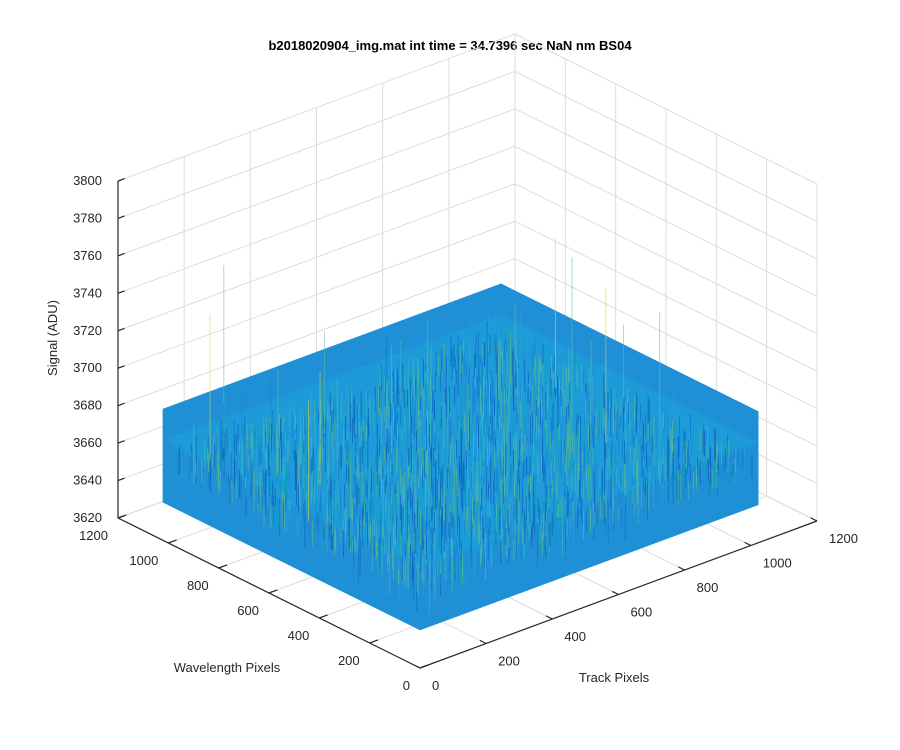  What do you see at coordinates (87, 330) in the screenshot?
I see `z-tick-label: 3720` at bounding box center [87, 330].